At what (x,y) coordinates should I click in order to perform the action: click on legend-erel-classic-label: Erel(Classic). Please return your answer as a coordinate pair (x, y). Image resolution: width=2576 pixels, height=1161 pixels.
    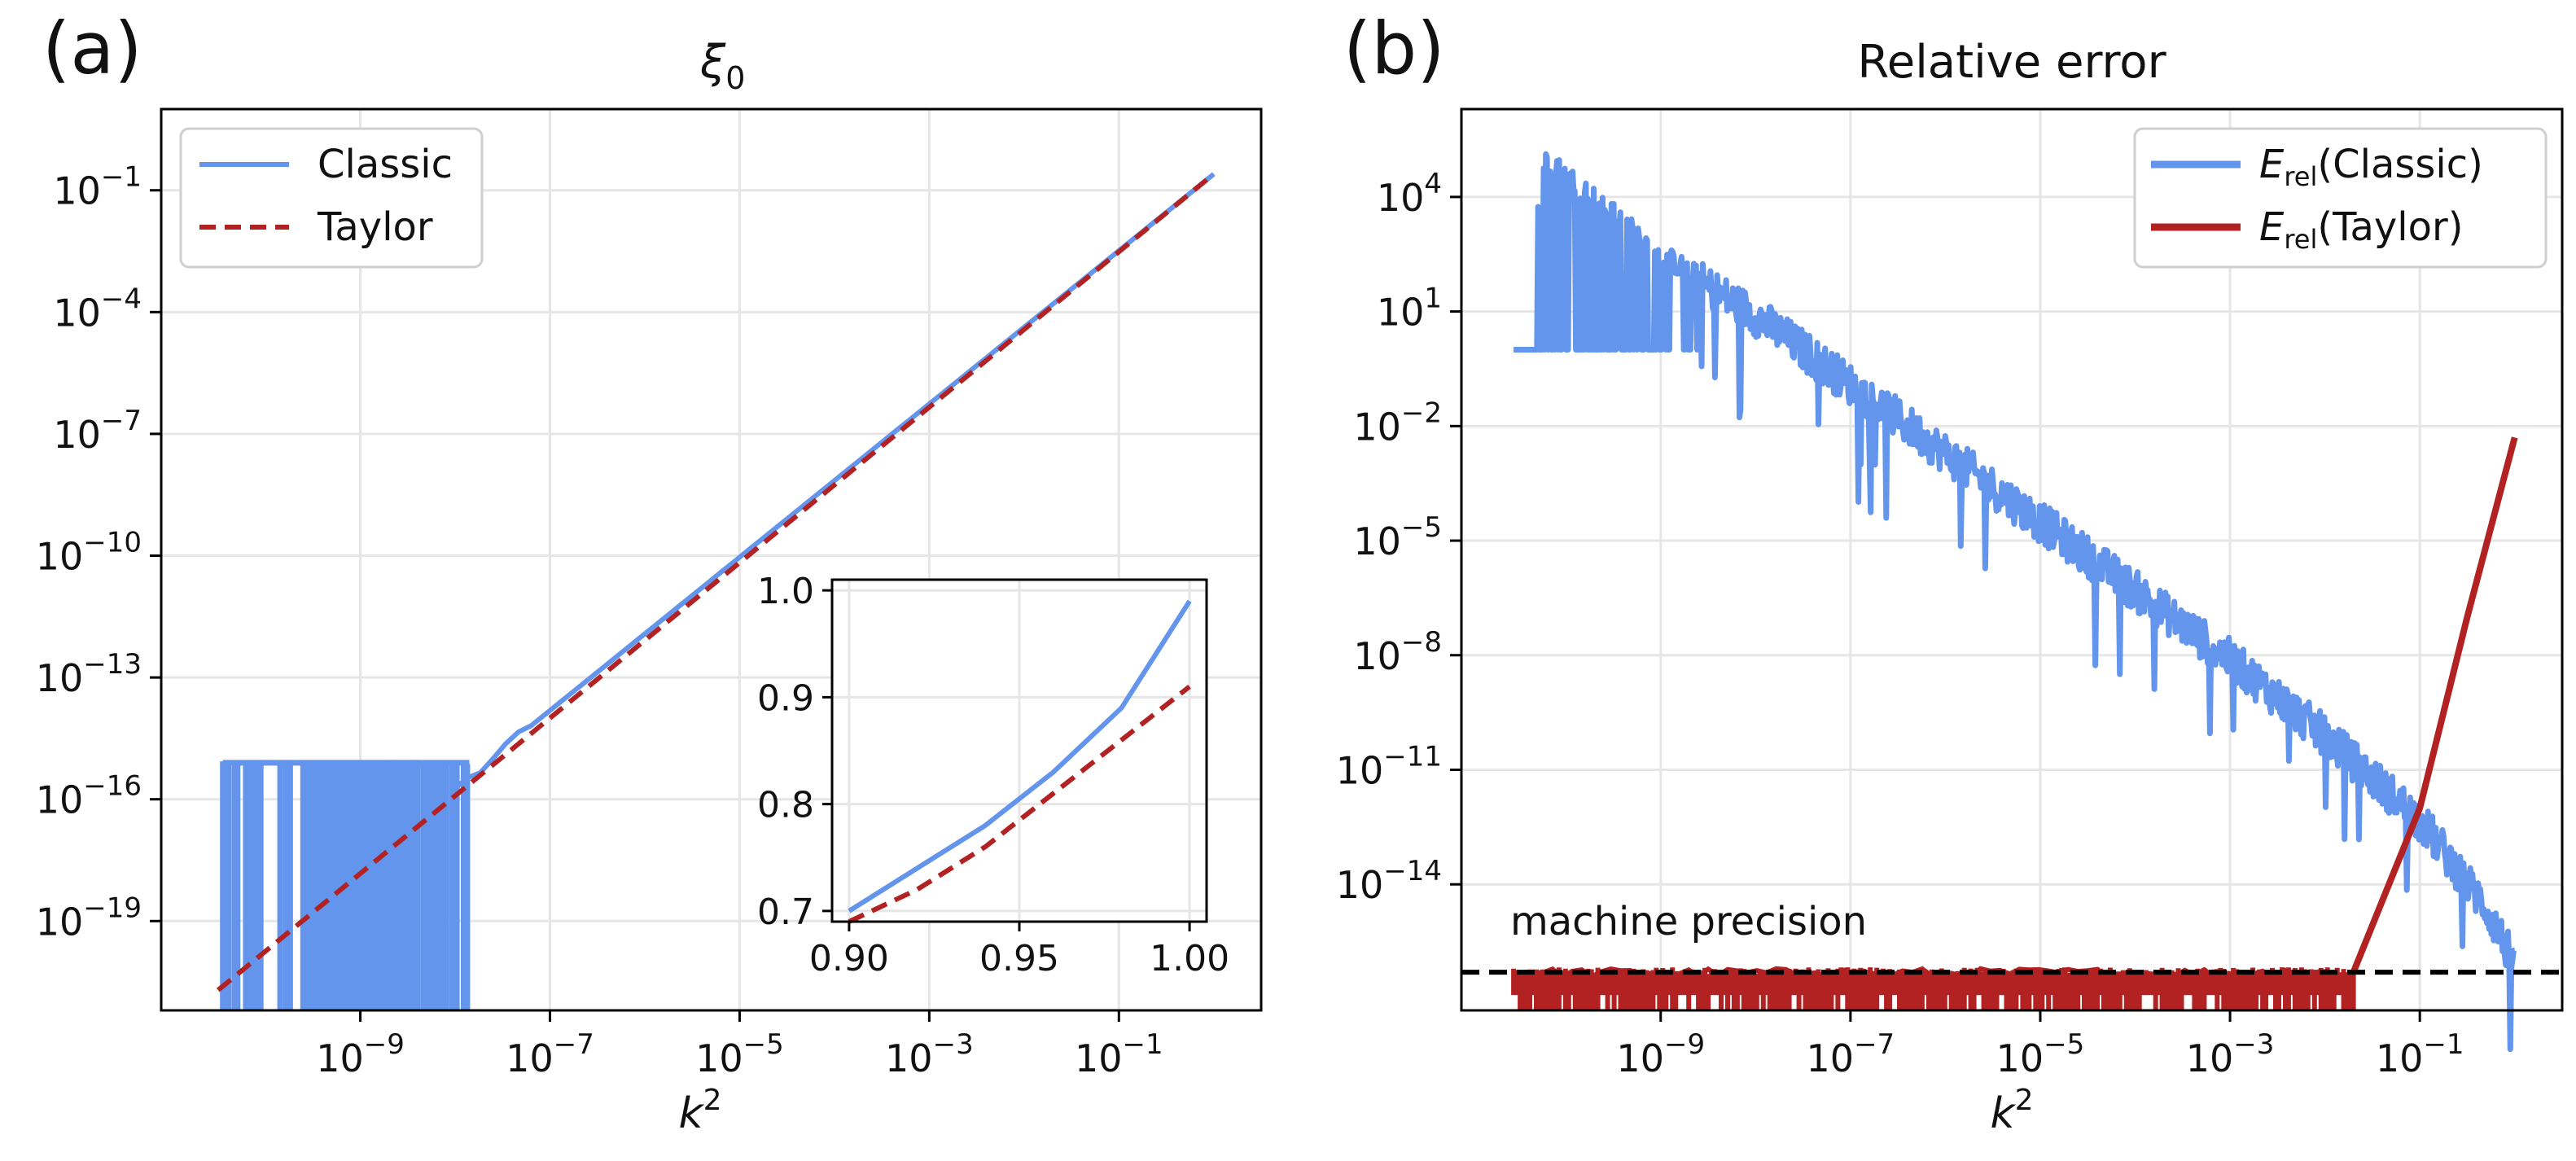
    Looking at the image, I should click on (2371, 167).